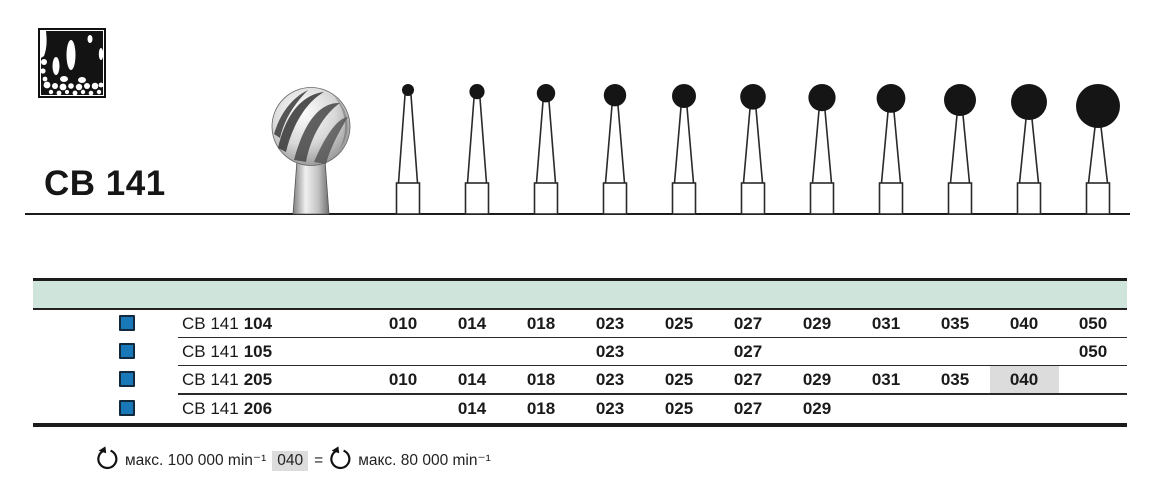 Image resolution: width=1176 pixels, height=500 pixels. What do you see at coordinates (580, 279) in the screenshot?
I see `table-top-border` at bounding box center [580, 279].